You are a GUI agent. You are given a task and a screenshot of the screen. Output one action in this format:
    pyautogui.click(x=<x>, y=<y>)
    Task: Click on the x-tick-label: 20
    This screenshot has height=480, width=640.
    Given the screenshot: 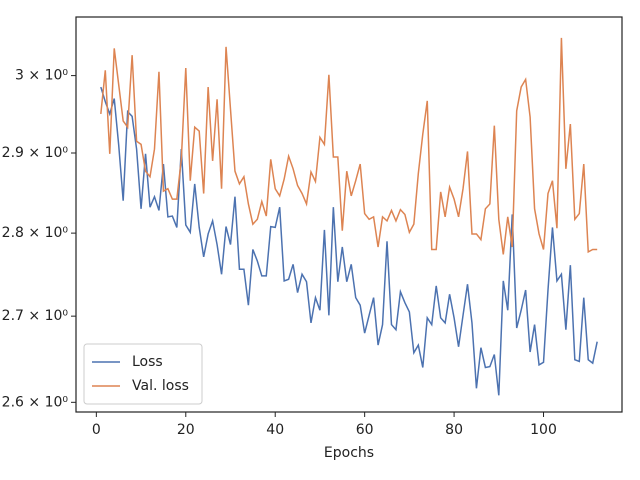 What is the action you would take?
    pyautogui.click(x=186, y=430)
    